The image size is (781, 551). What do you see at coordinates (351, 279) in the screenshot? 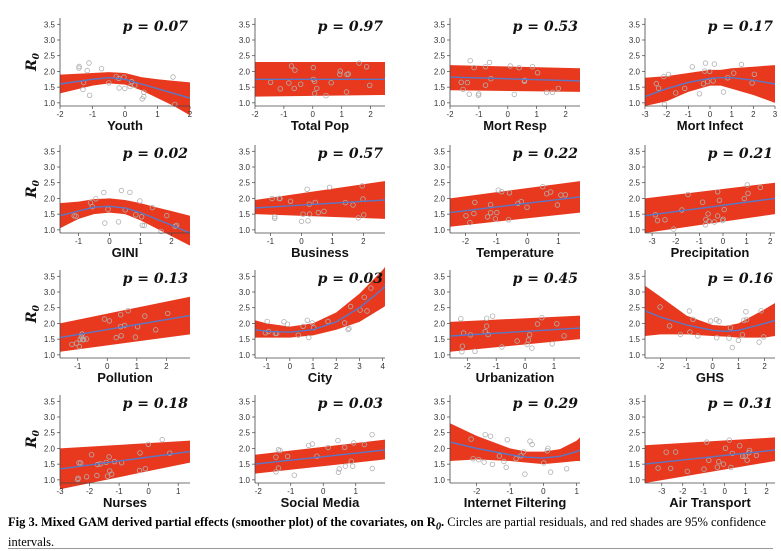
I see `p-value: p = 0.03` at bounding box center [351, 279].